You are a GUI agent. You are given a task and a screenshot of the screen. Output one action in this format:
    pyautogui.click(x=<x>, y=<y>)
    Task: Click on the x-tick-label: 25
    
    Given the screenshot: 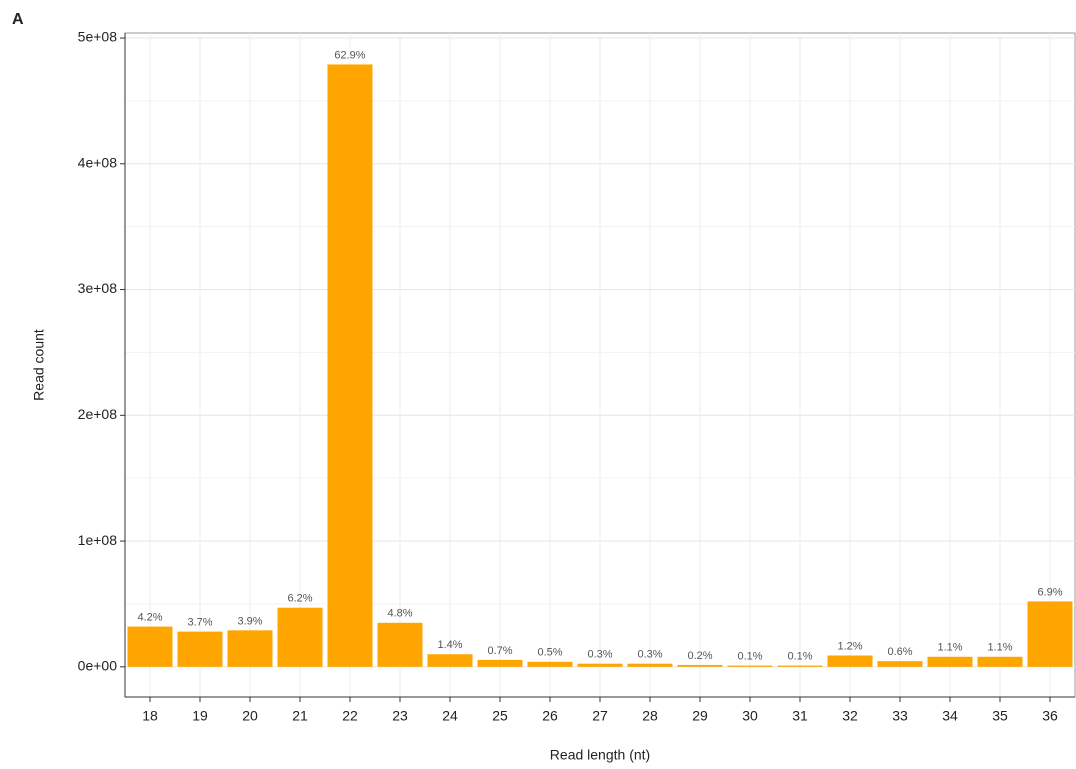 What is the action you would take?
    pyautogui.click(x=500, y=716)
    